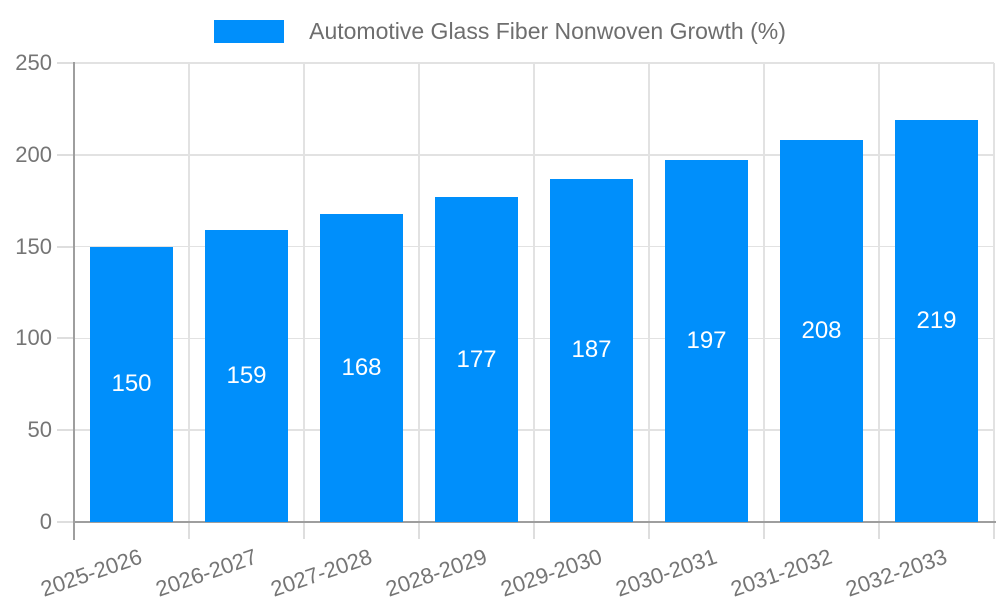 This screenshot has width=1000, height=600. I want to click on bar: 208, so click(821, 331).